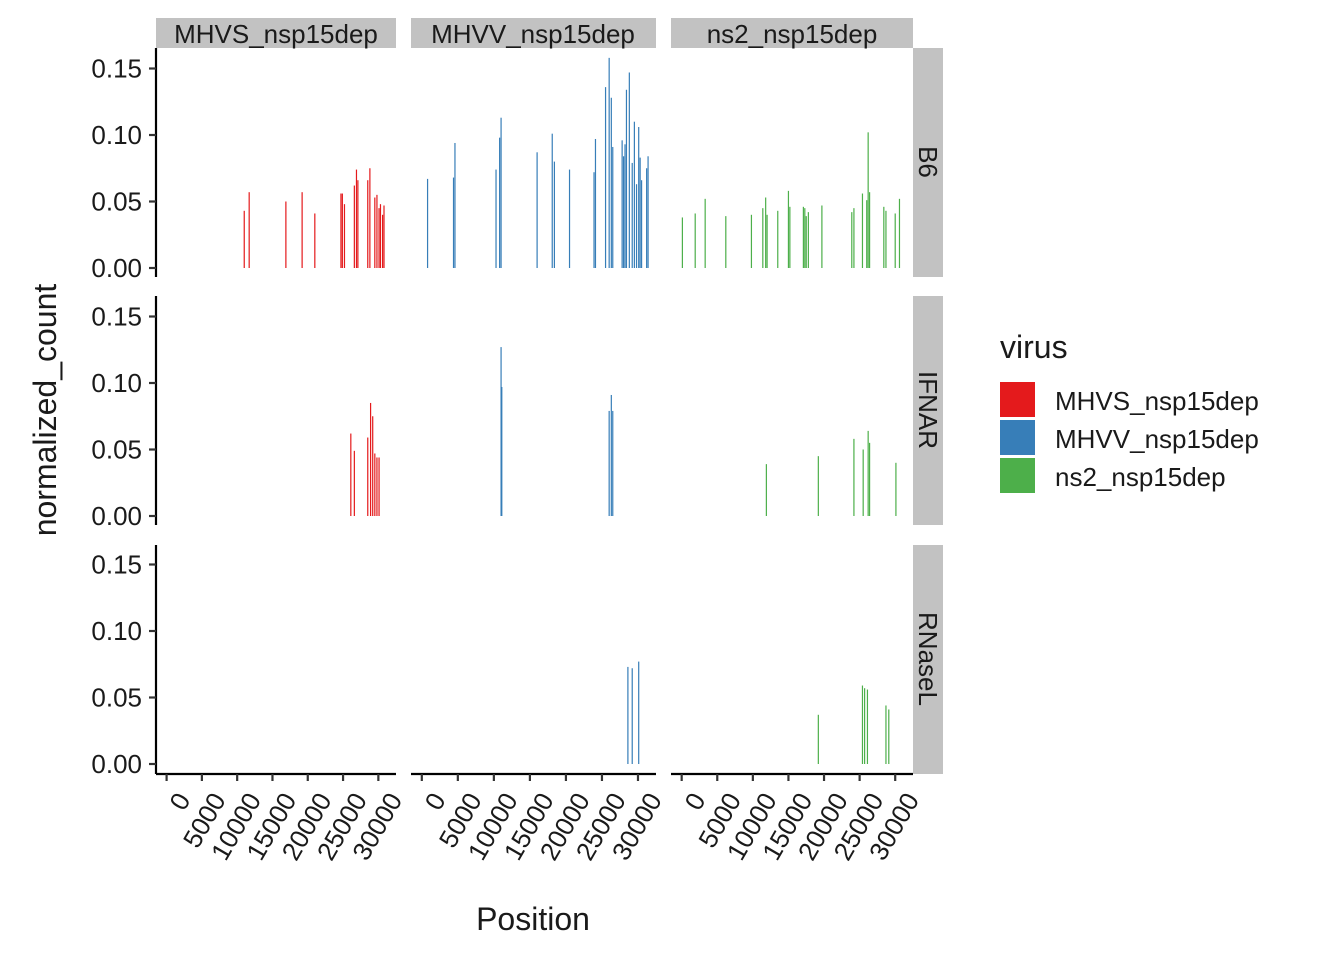 The height and width of the screenshot is (960, 1344). What do you see at coordinates (434, 802) in the screenshot?
I see `x-tick-label: 0` at bounding box center [434, 802].